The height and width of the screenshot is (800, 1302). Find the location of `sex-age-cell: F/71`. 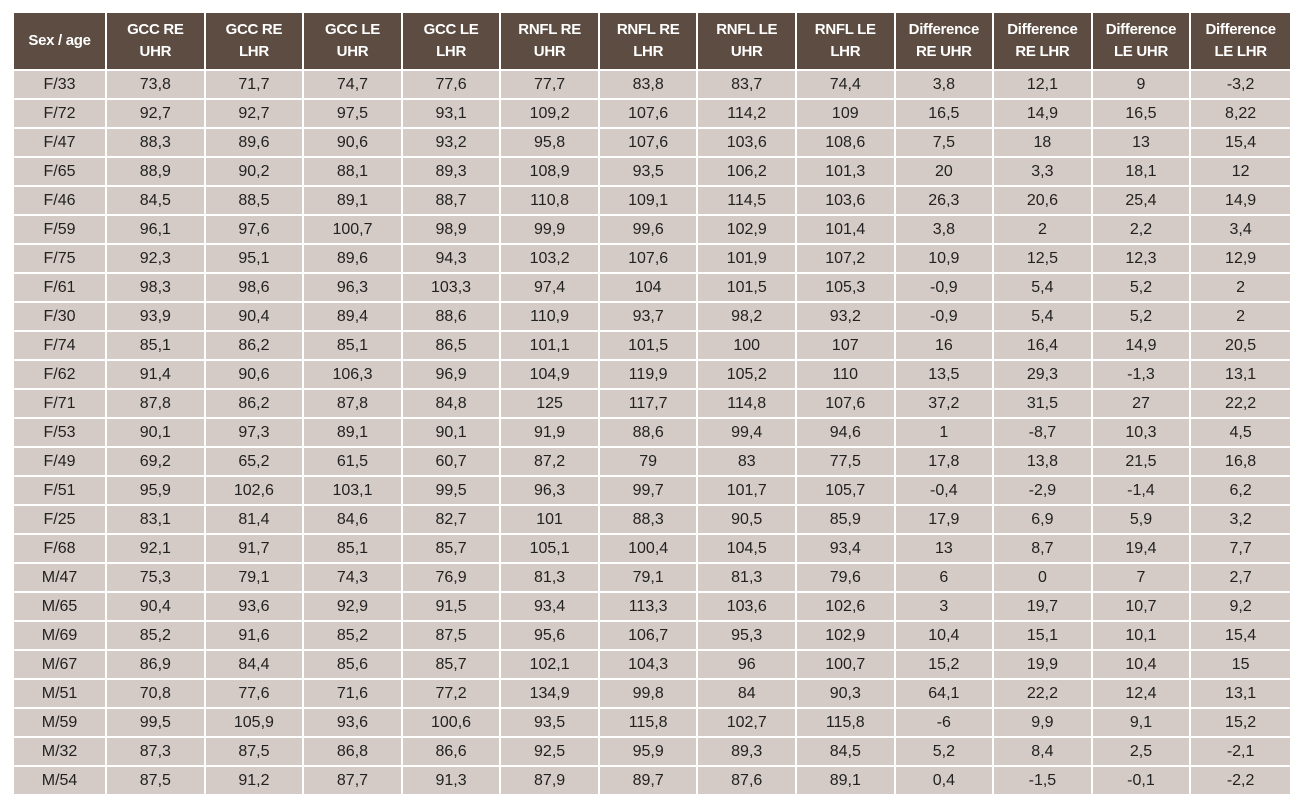

sex-age-cell: F/71 is located at coordinates (61, 404).